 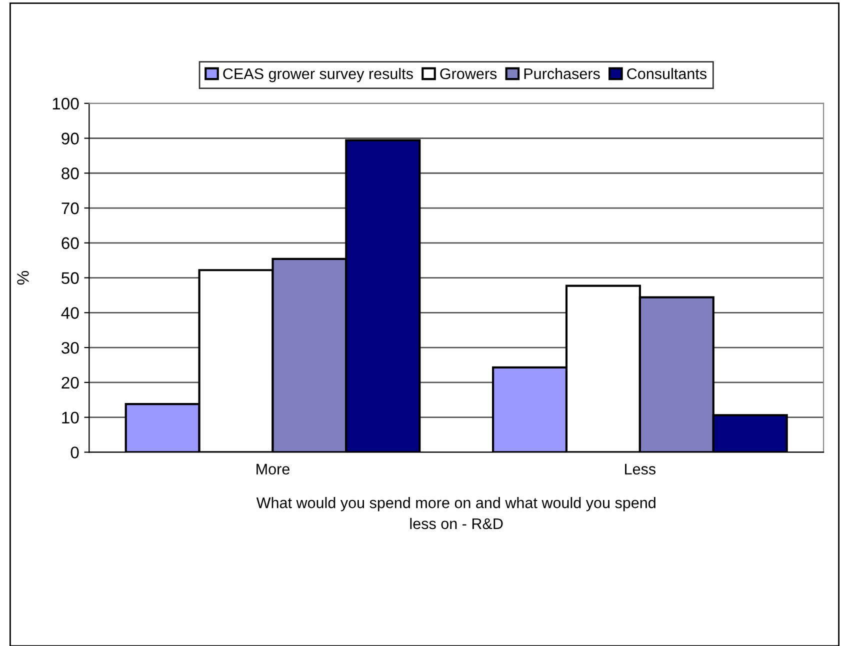 What do you see at coordinates (70, 382) in the screenshot?
I see `y-tick-label: 20` at bounding box center [70, 382].